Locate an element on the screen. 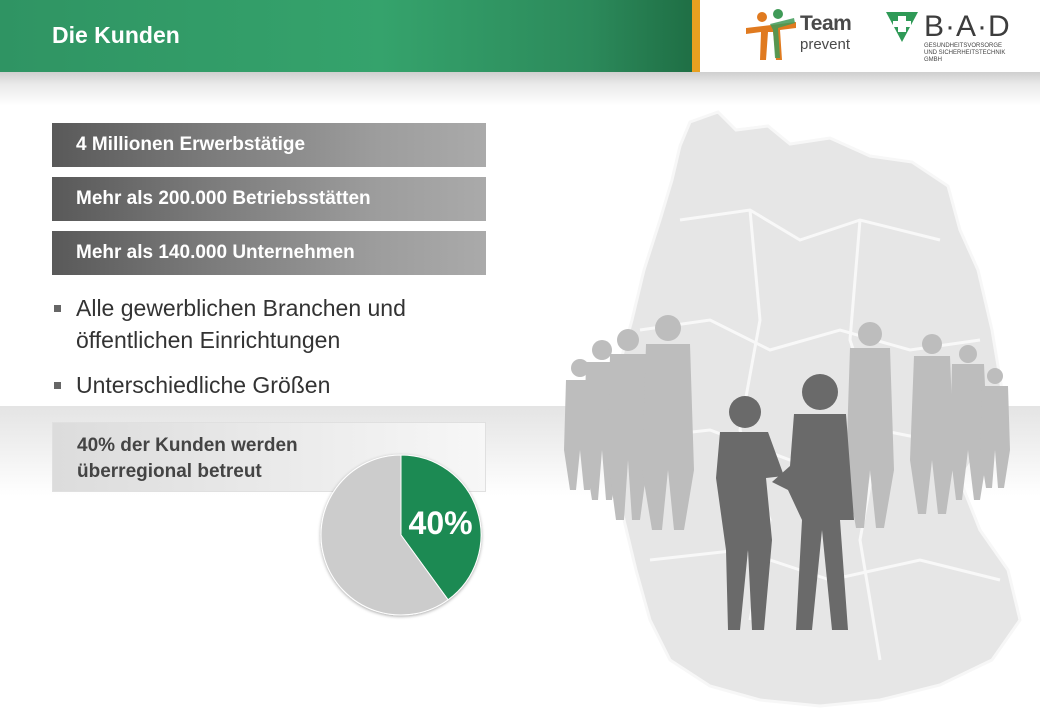 The height and width of the screenshot is (720, 1040). fact-erwerbstaetige: 4 Millionen Erwerbstätige is located at coordinates (269, 145).